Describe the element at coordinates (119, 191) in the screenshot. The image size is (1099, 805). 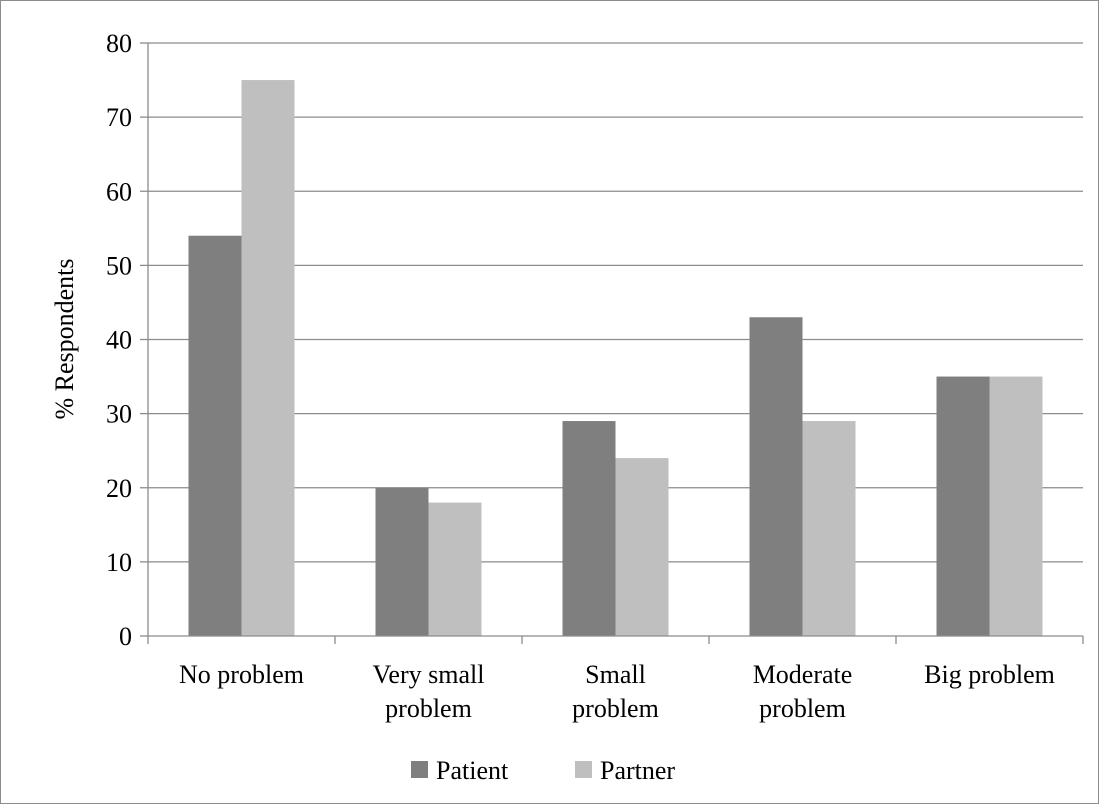
I see `y-tick-label: 60` at that location.